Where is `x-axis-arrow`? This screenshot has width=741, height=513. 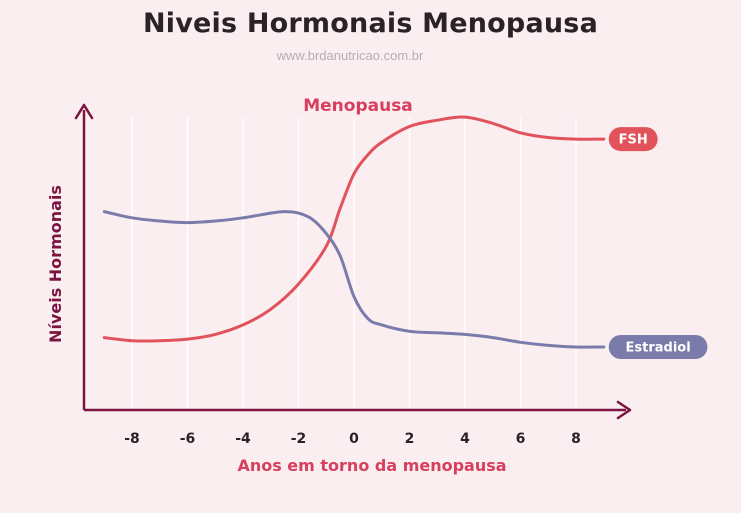
x-axis-arrow is located at coordinates (624, 410).